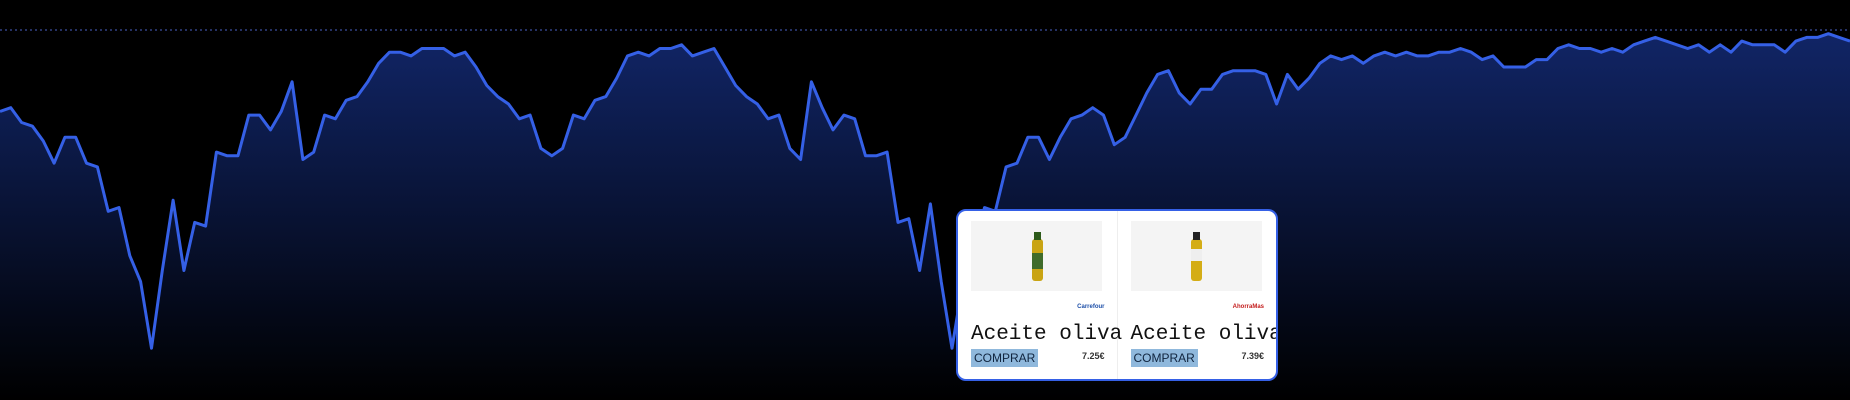 The width and height of the screenshot is (1850, 400). I want to click on store-logo: Carrefour, so click(1091, 307).